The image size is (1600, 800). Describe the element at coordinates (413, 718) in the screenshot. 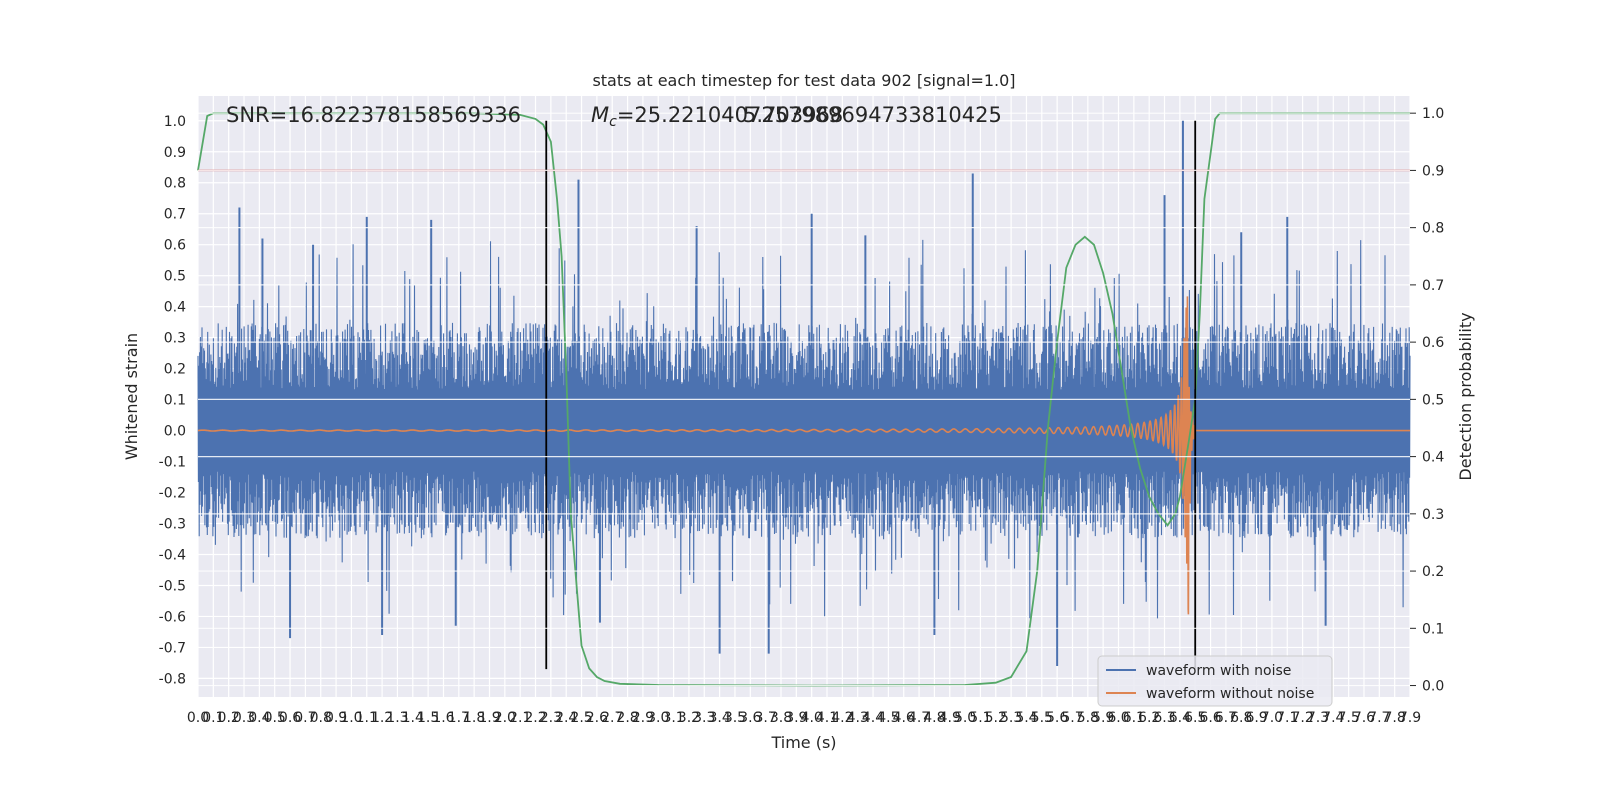

I see `x-tick-label: 1.4` at that location.